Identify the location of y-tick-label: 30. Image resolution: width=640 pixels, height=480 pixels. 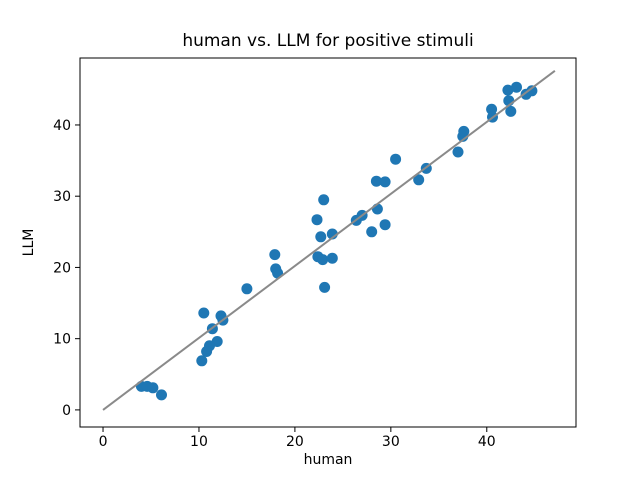
(62, 197).